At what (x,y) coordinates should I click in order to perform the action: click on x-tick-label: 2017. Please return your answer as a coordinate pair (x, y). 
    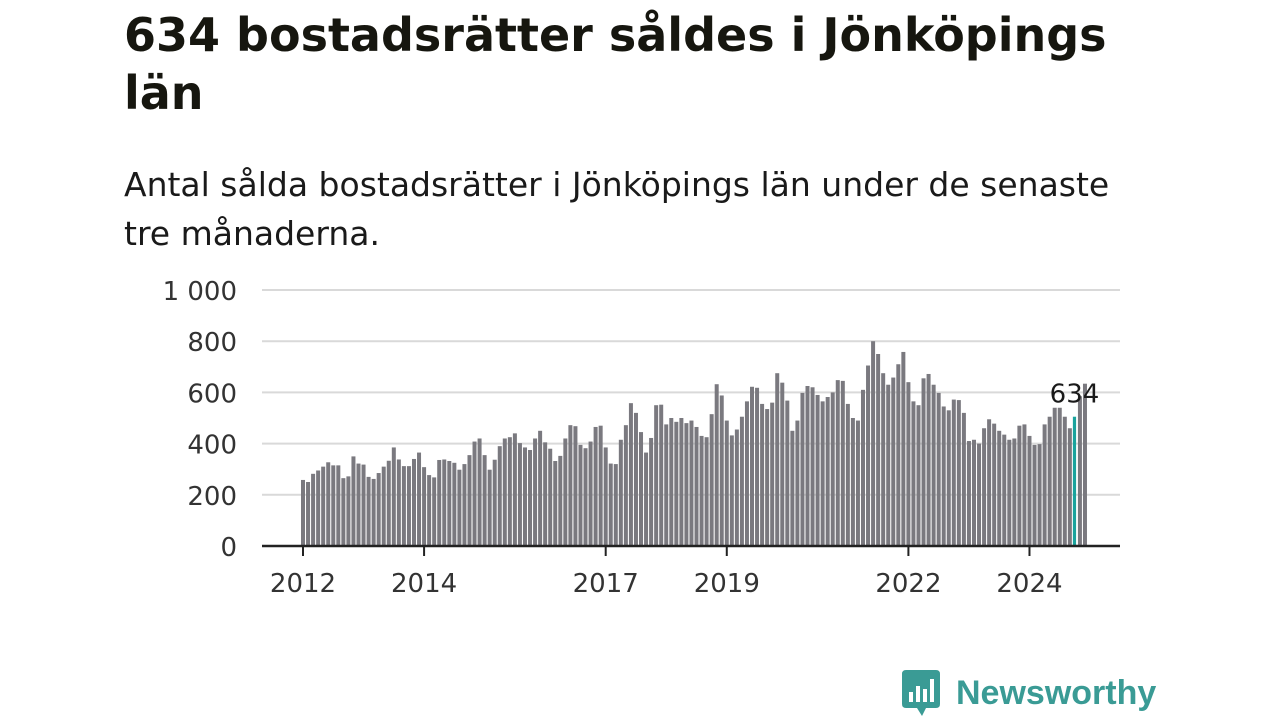
    Looking at the image, I should click on (606, 584).